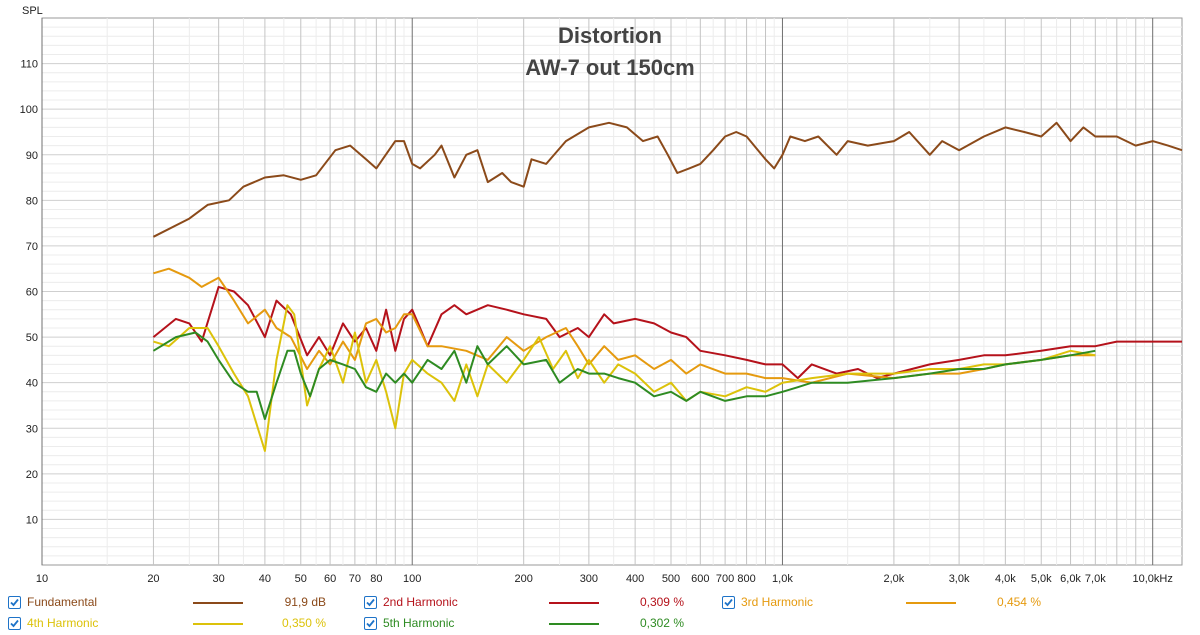 The height and width of the screenshot is (635, 1200). What do you see at coordinates (219, 579) in the screenshot?
I see `x-tick-label: 30` at bounding box center [219, 579].